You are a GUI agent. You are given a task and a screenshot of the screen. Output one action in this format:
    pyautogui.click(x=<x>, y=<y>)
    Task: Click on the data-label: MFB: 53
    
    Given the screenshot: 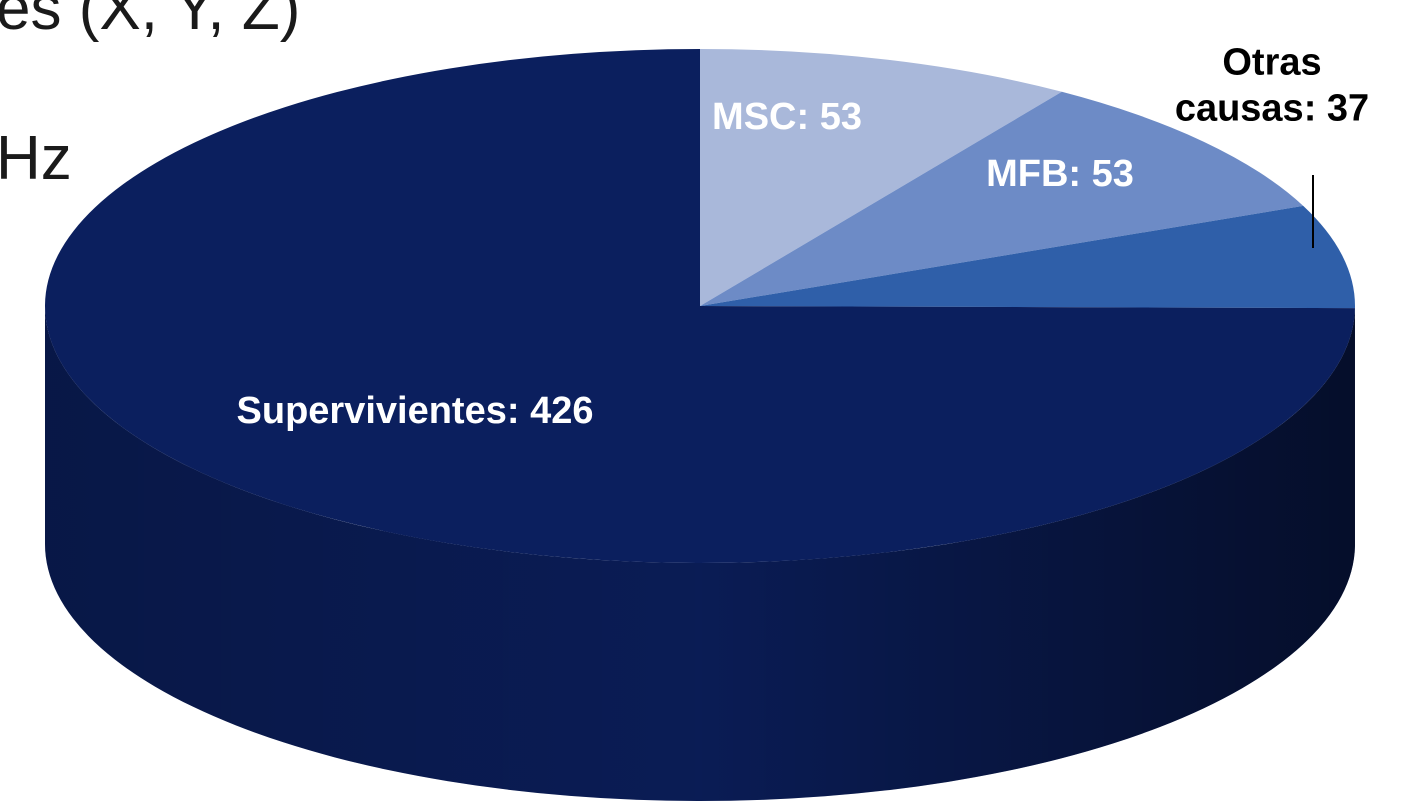 What is the action you would take?
    pyautogui.click(x=1060, y=174)
    